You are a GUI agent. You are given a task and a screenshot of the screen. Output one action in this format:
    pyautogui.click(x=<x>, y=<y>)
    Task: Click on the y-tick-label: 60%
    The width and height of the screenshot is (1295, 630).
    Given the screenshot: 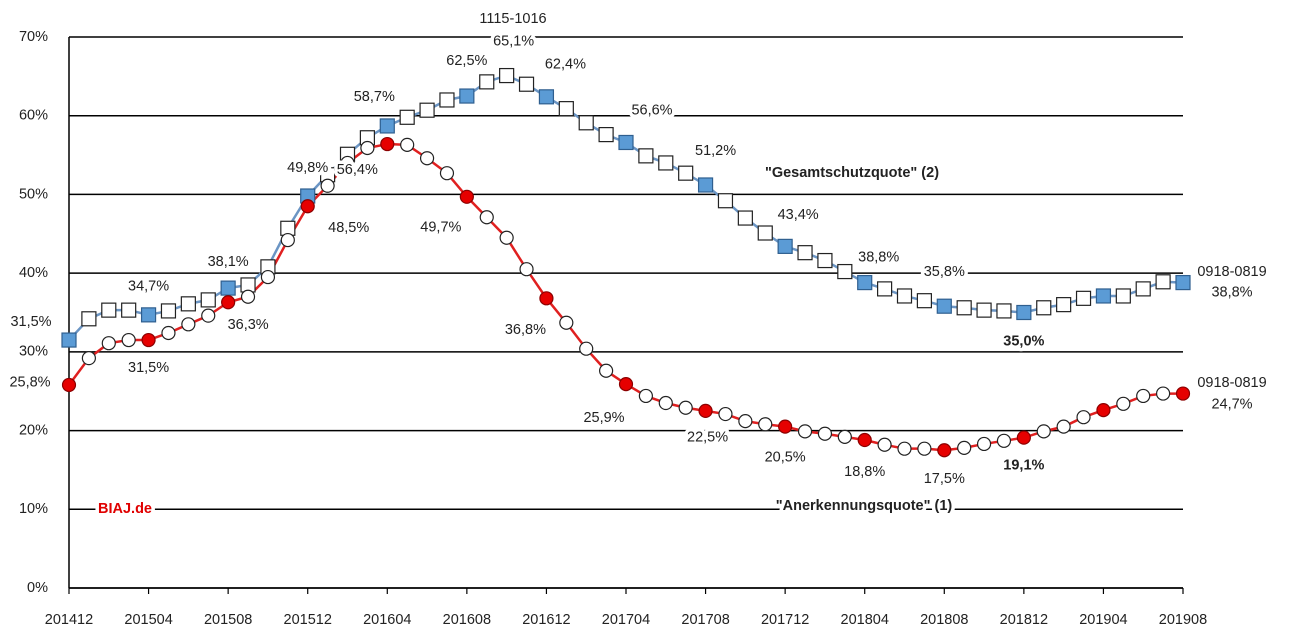 What is the action you would take?
    pyautogui.click(x=33, y=116)
    